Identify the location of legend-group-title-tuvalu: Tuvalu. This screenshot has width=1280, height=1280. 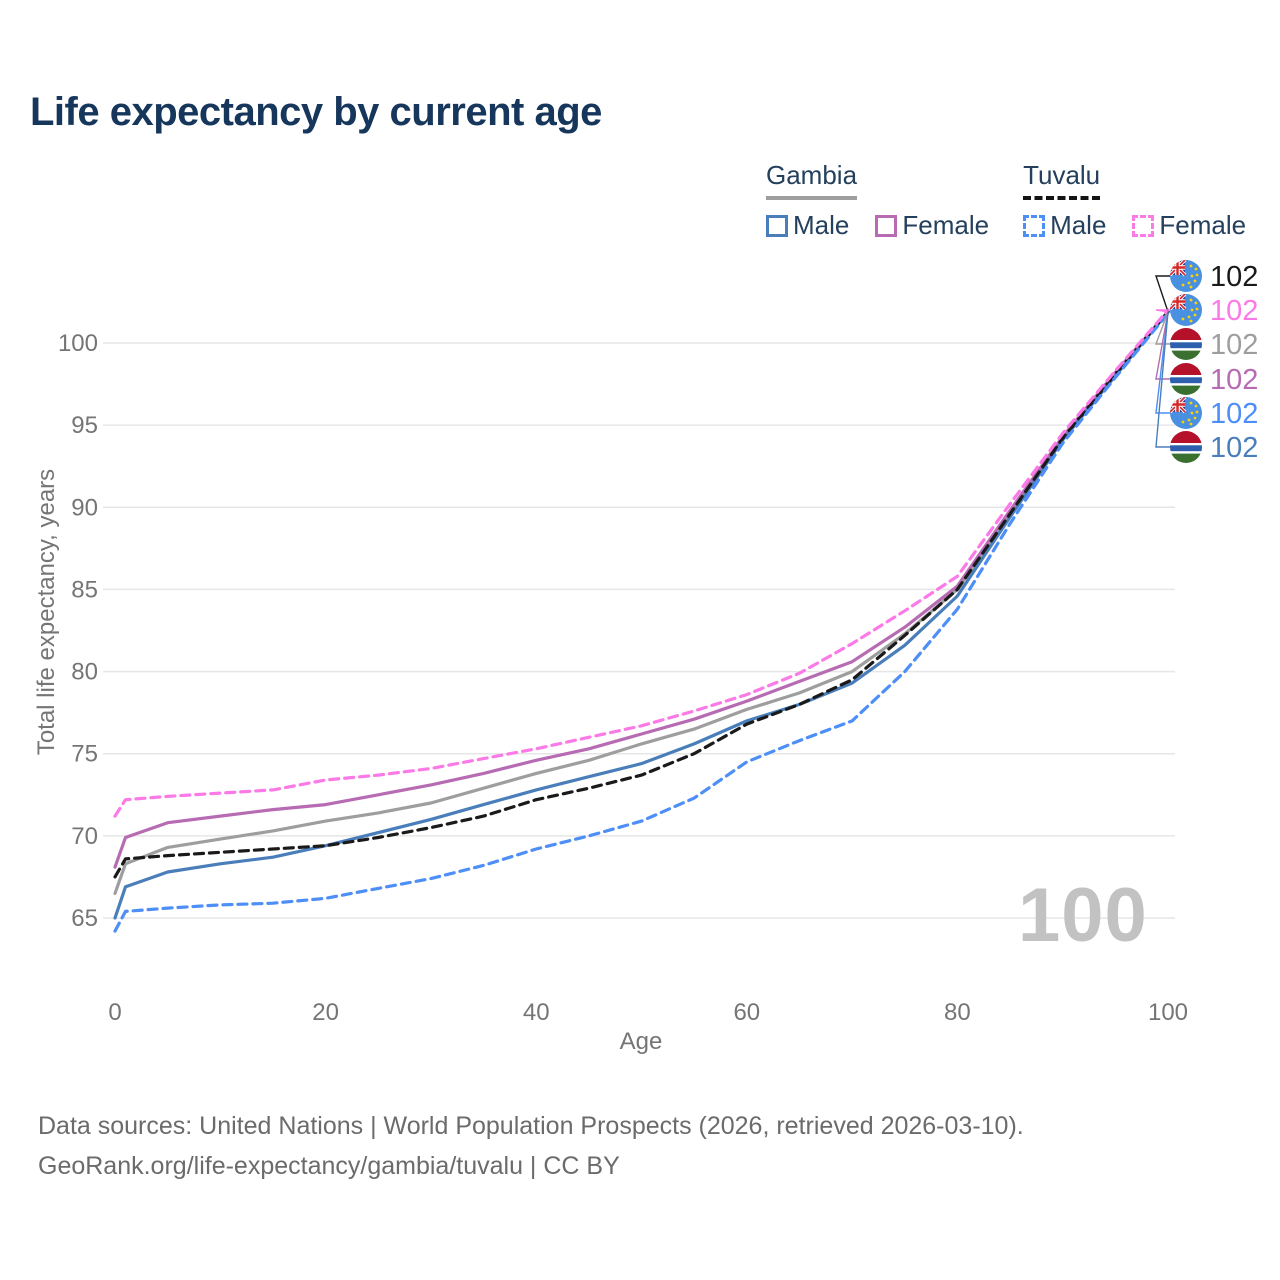
(1062, 180).